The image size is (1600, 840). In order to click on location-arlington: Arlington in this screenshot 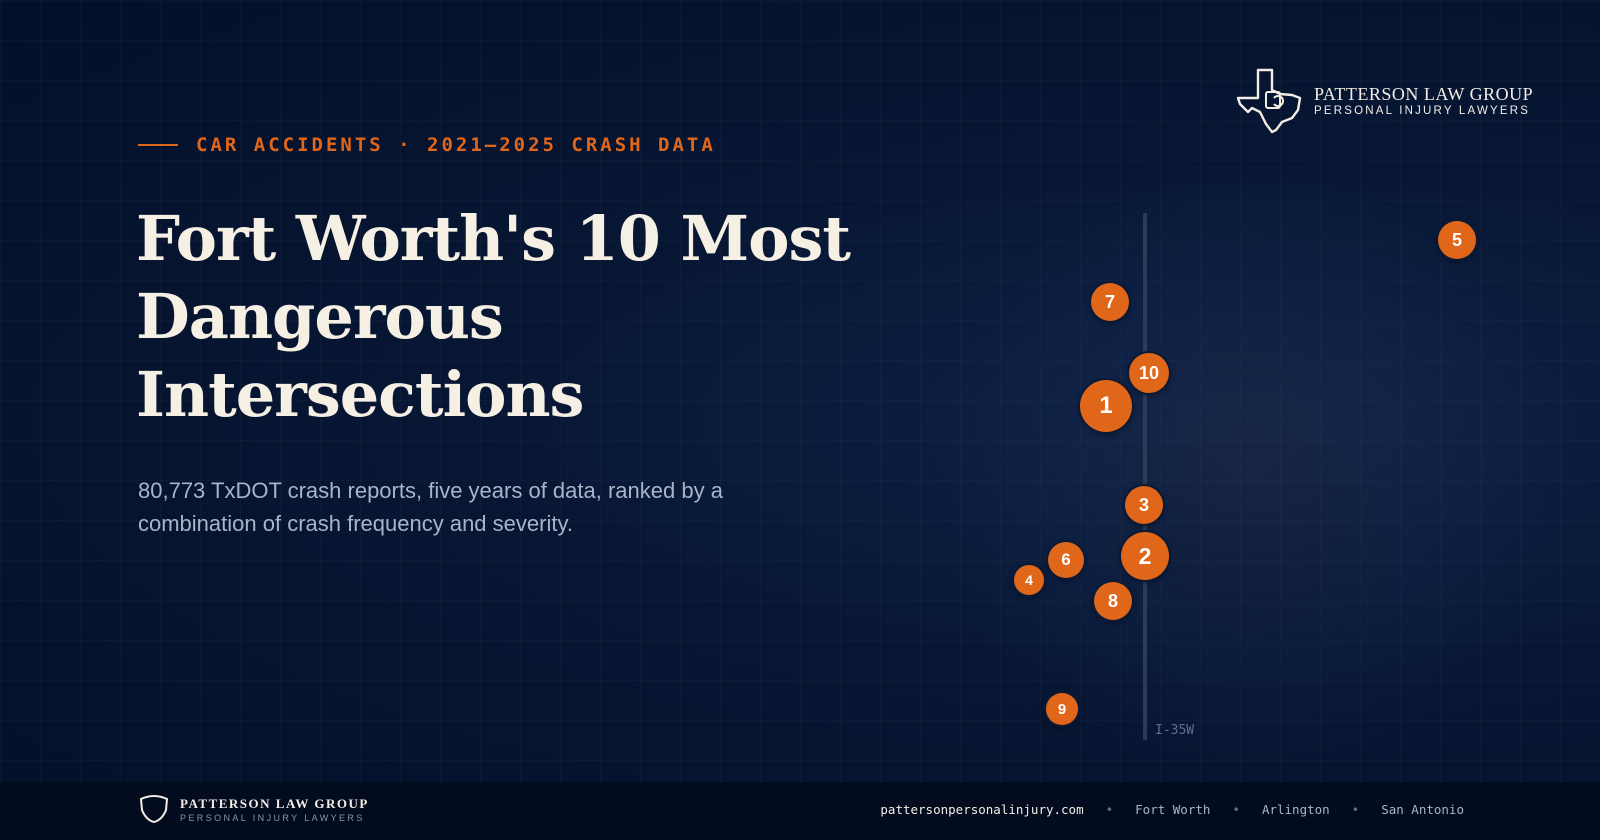, I will do `click(1295, 809)`.